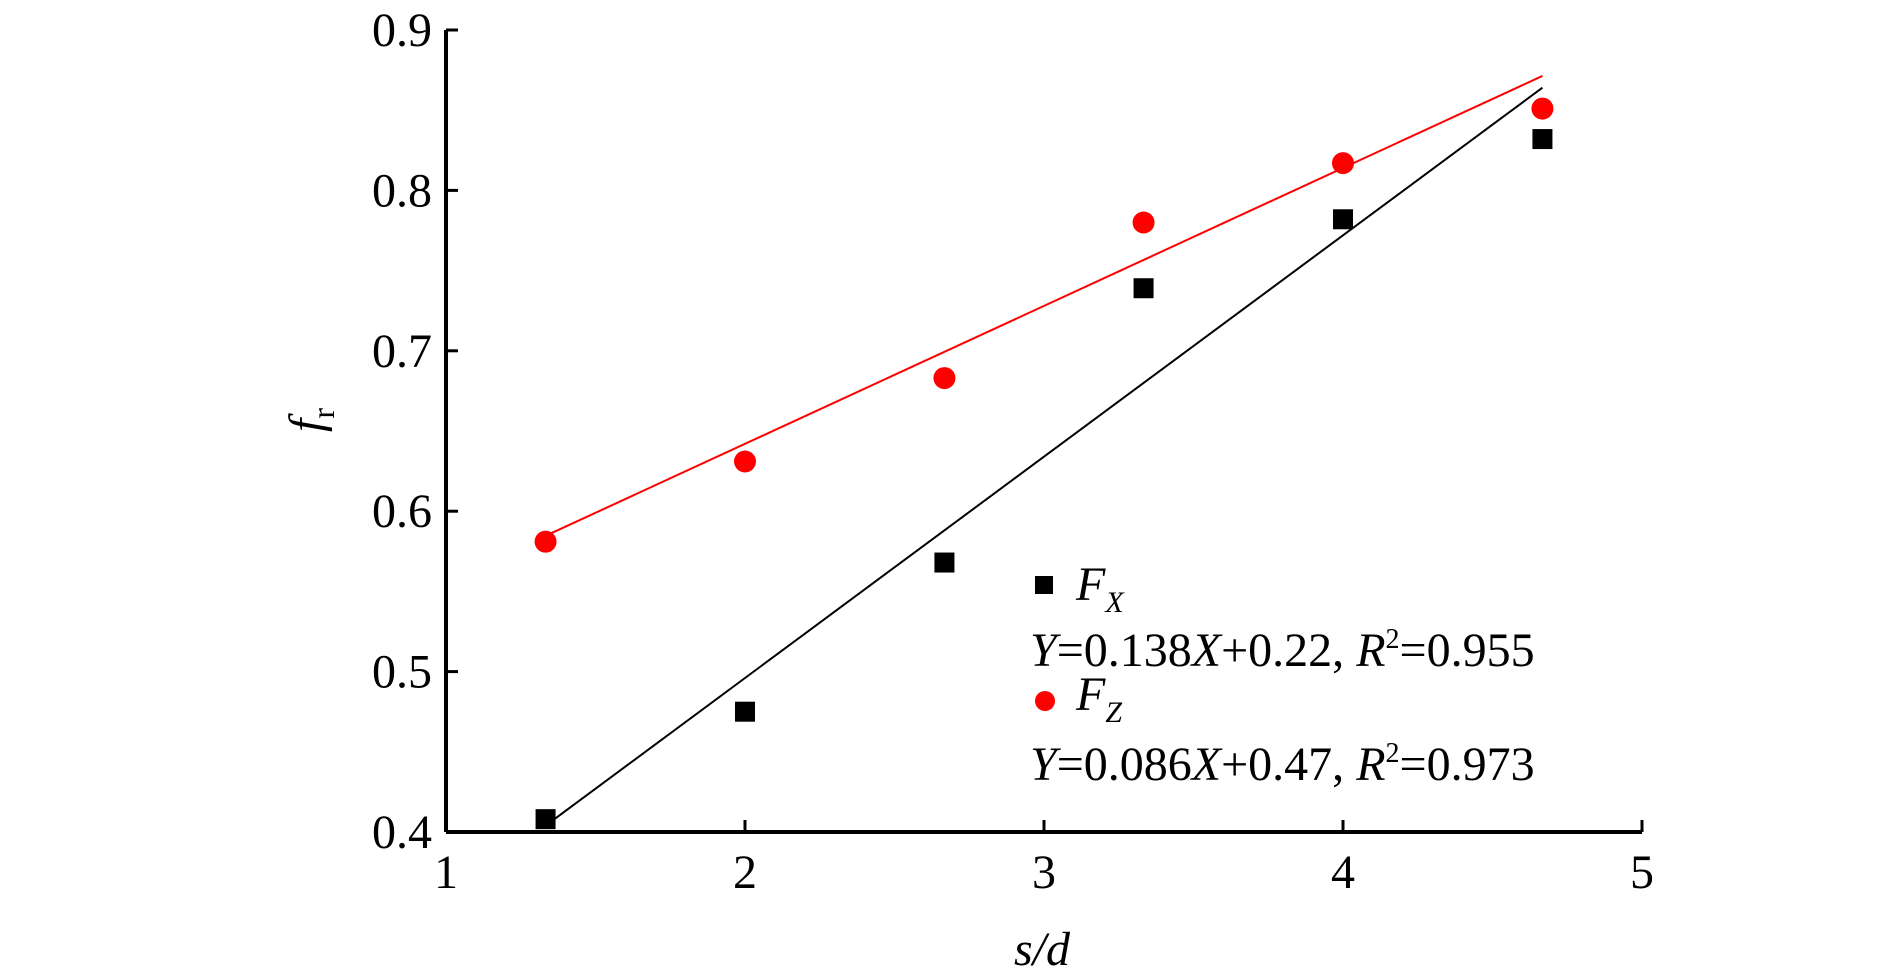  I want to click on legend-marker-fz, so click(1045, 701).